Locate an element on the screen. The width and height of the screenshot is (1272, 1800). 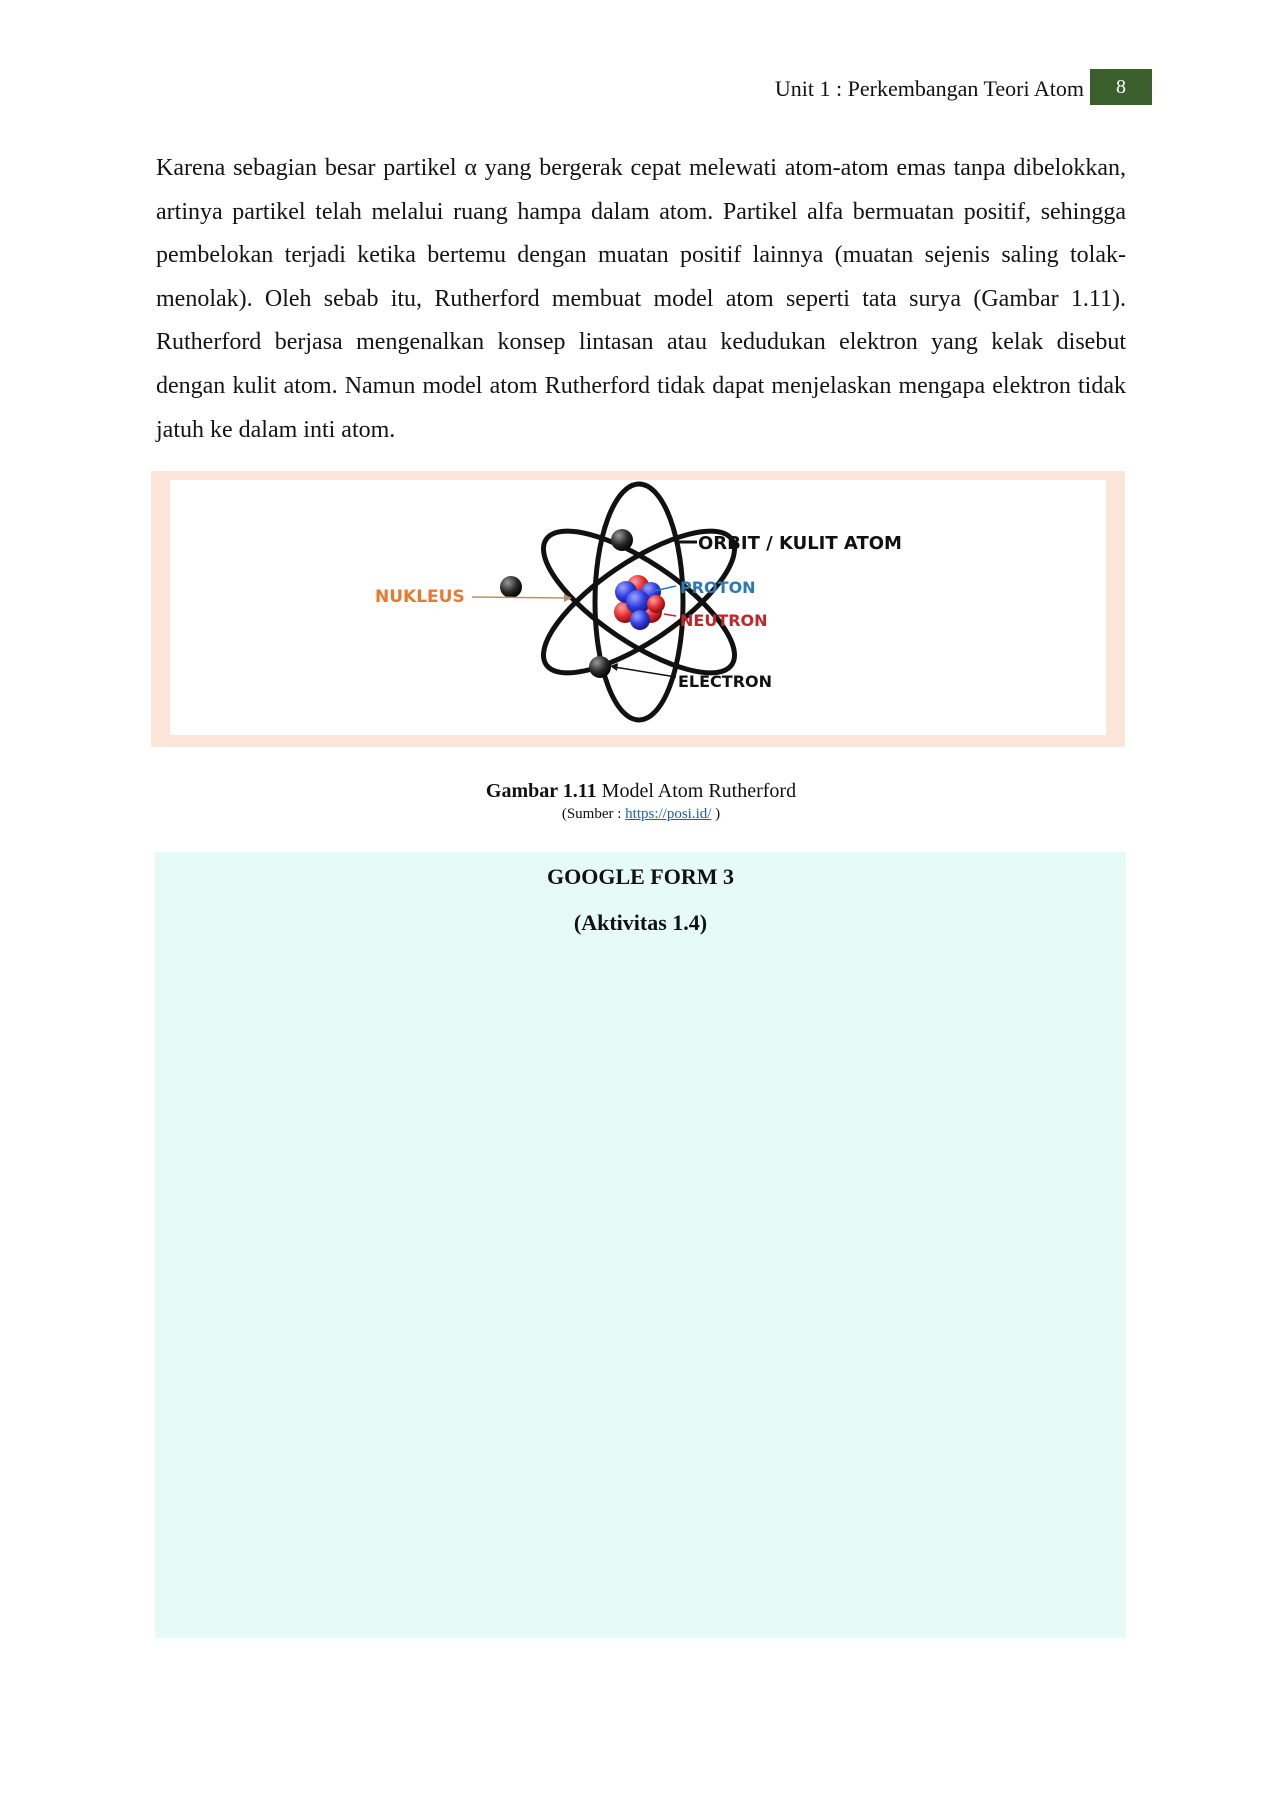
figure-caption: Gambar 1.11 Model Atom Rutherford is located at coordinates (641, 791).